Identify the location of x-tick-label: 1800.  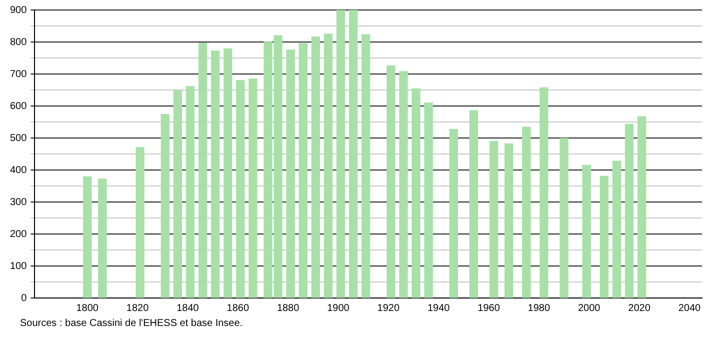
(87, 308).